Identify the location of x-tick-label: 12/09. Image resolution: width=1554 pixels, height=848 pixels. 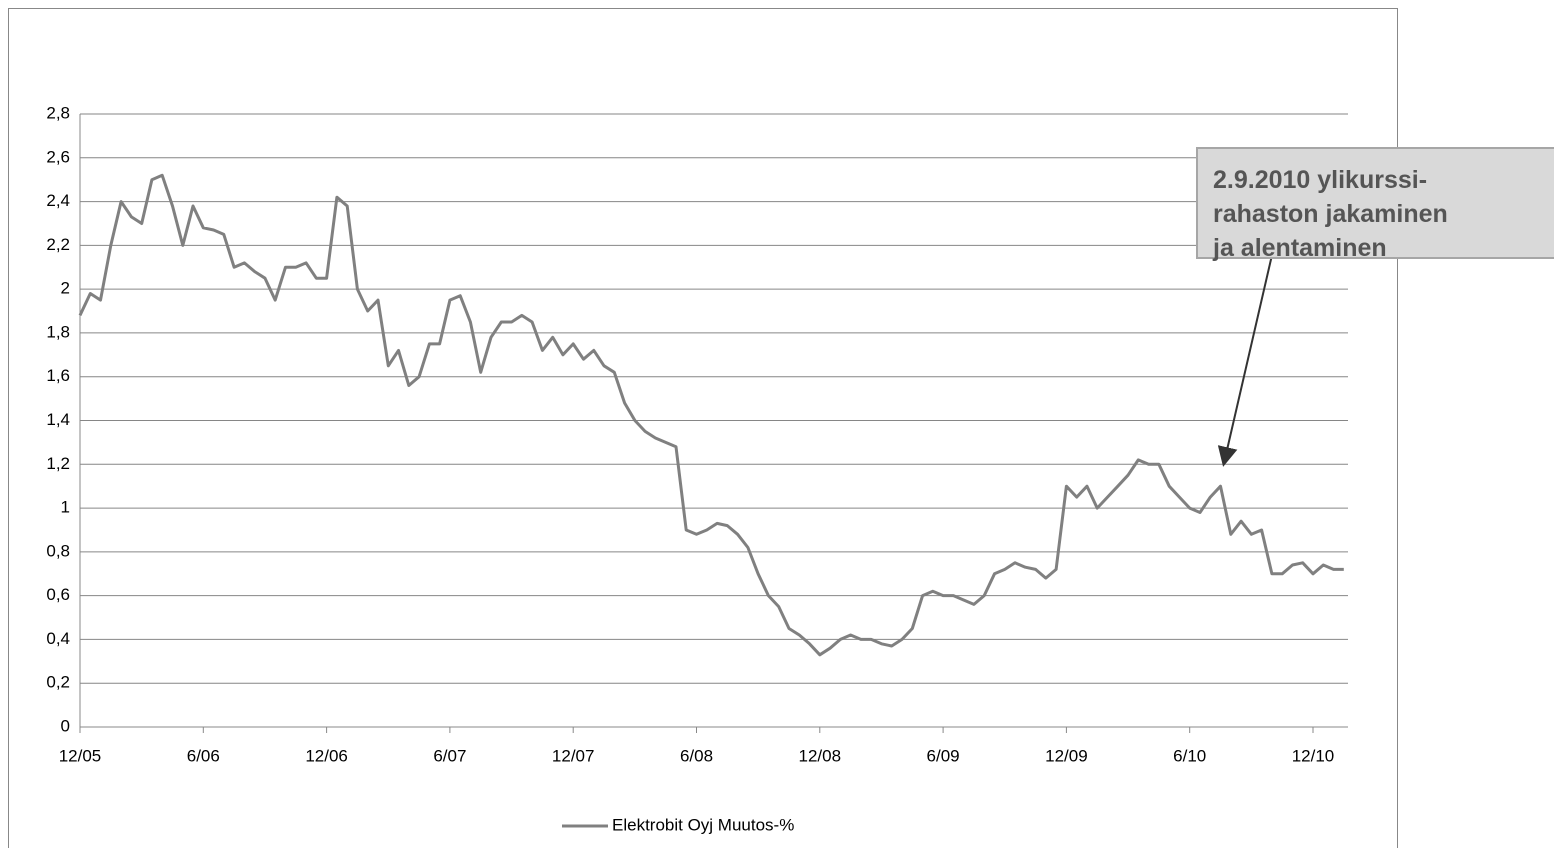
(1066, 755).